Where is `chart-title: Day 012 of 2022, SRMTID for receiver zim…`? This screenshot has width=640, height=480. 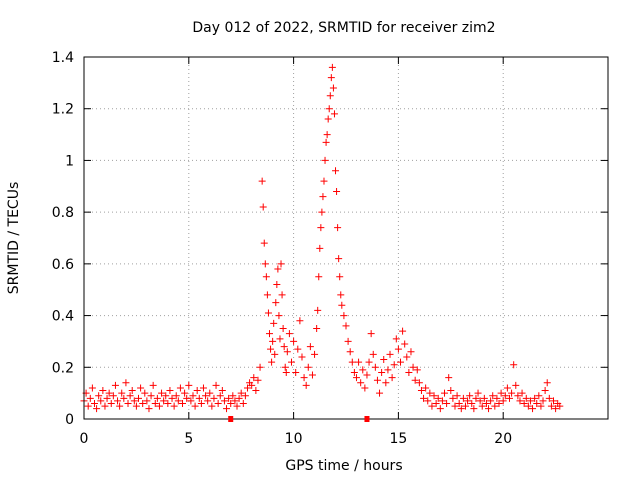
chart-title: Day 012 of 2022, SRMTID for receiver zim… is located at coordinates (343, 28).